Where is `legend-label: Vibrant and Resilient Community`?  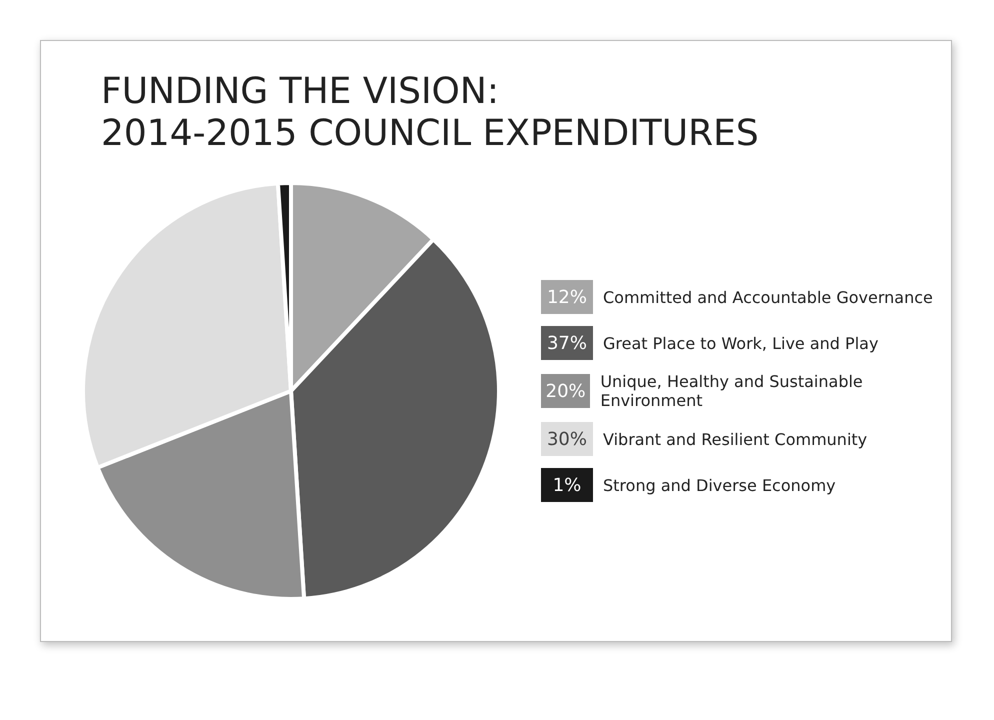
legend-label: Vibrant and Resilient Community is located at coordinates (735, 439).